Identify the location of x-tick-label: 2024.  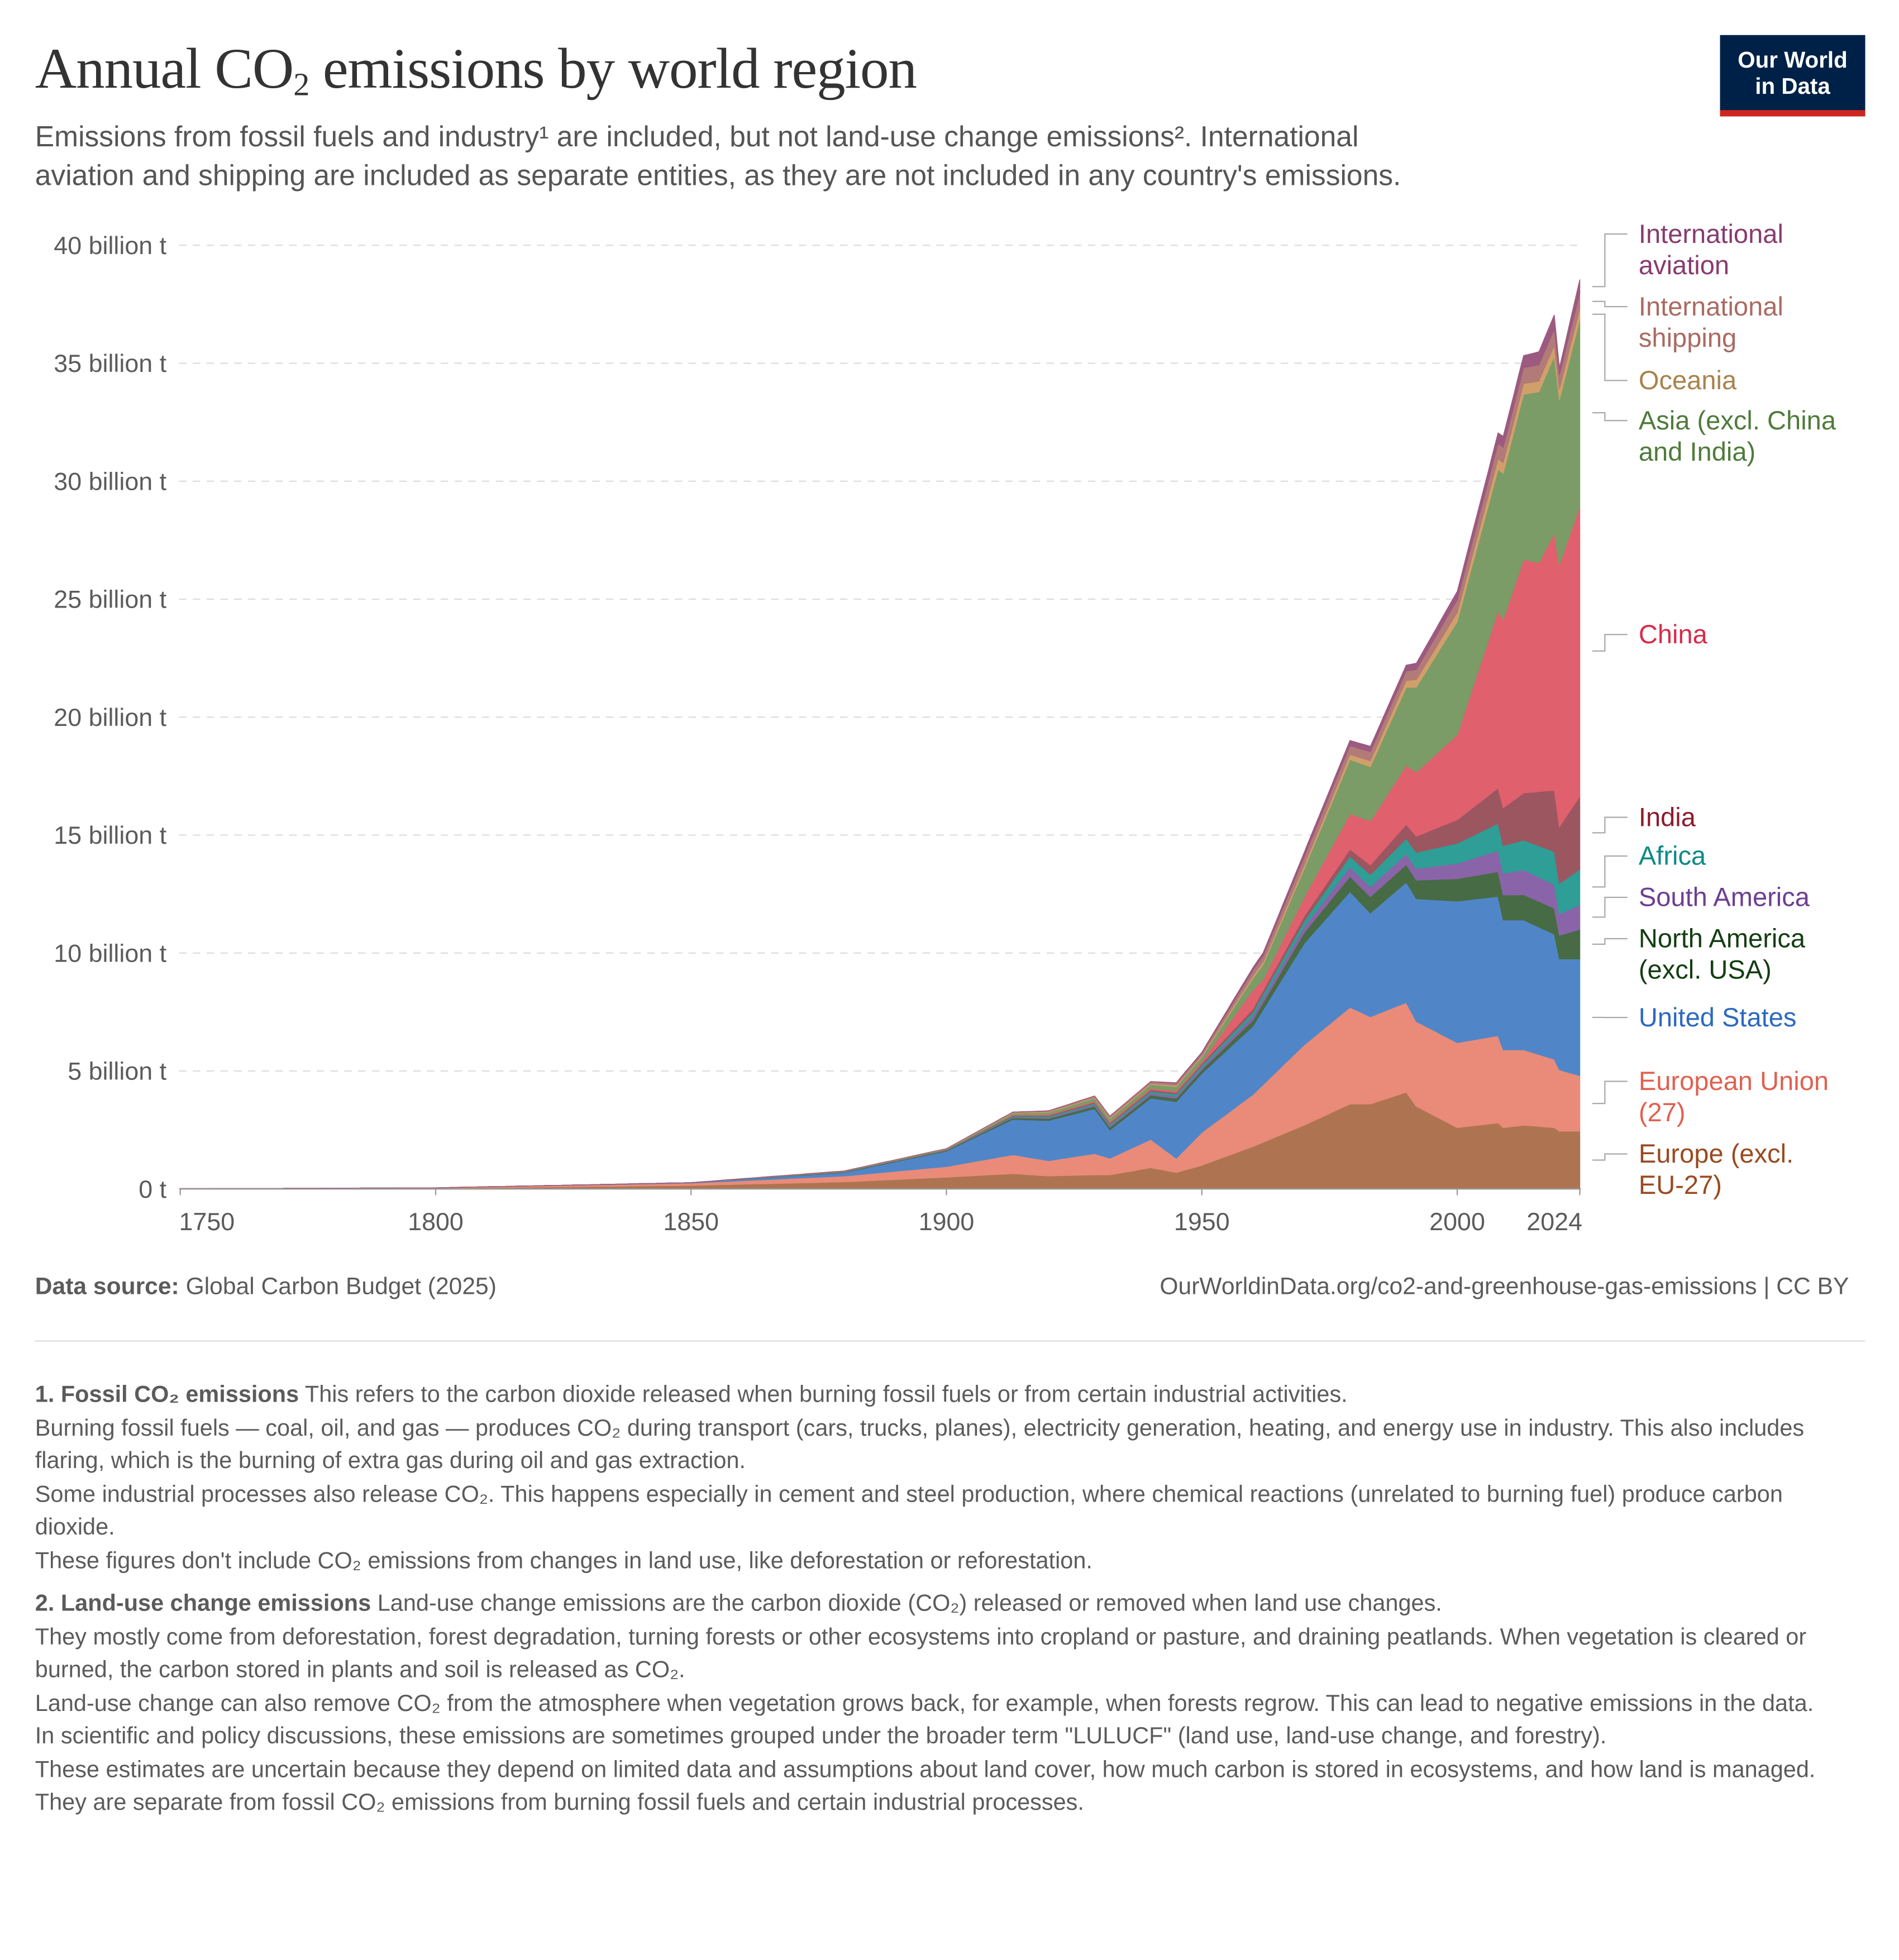
(1554, 1222).